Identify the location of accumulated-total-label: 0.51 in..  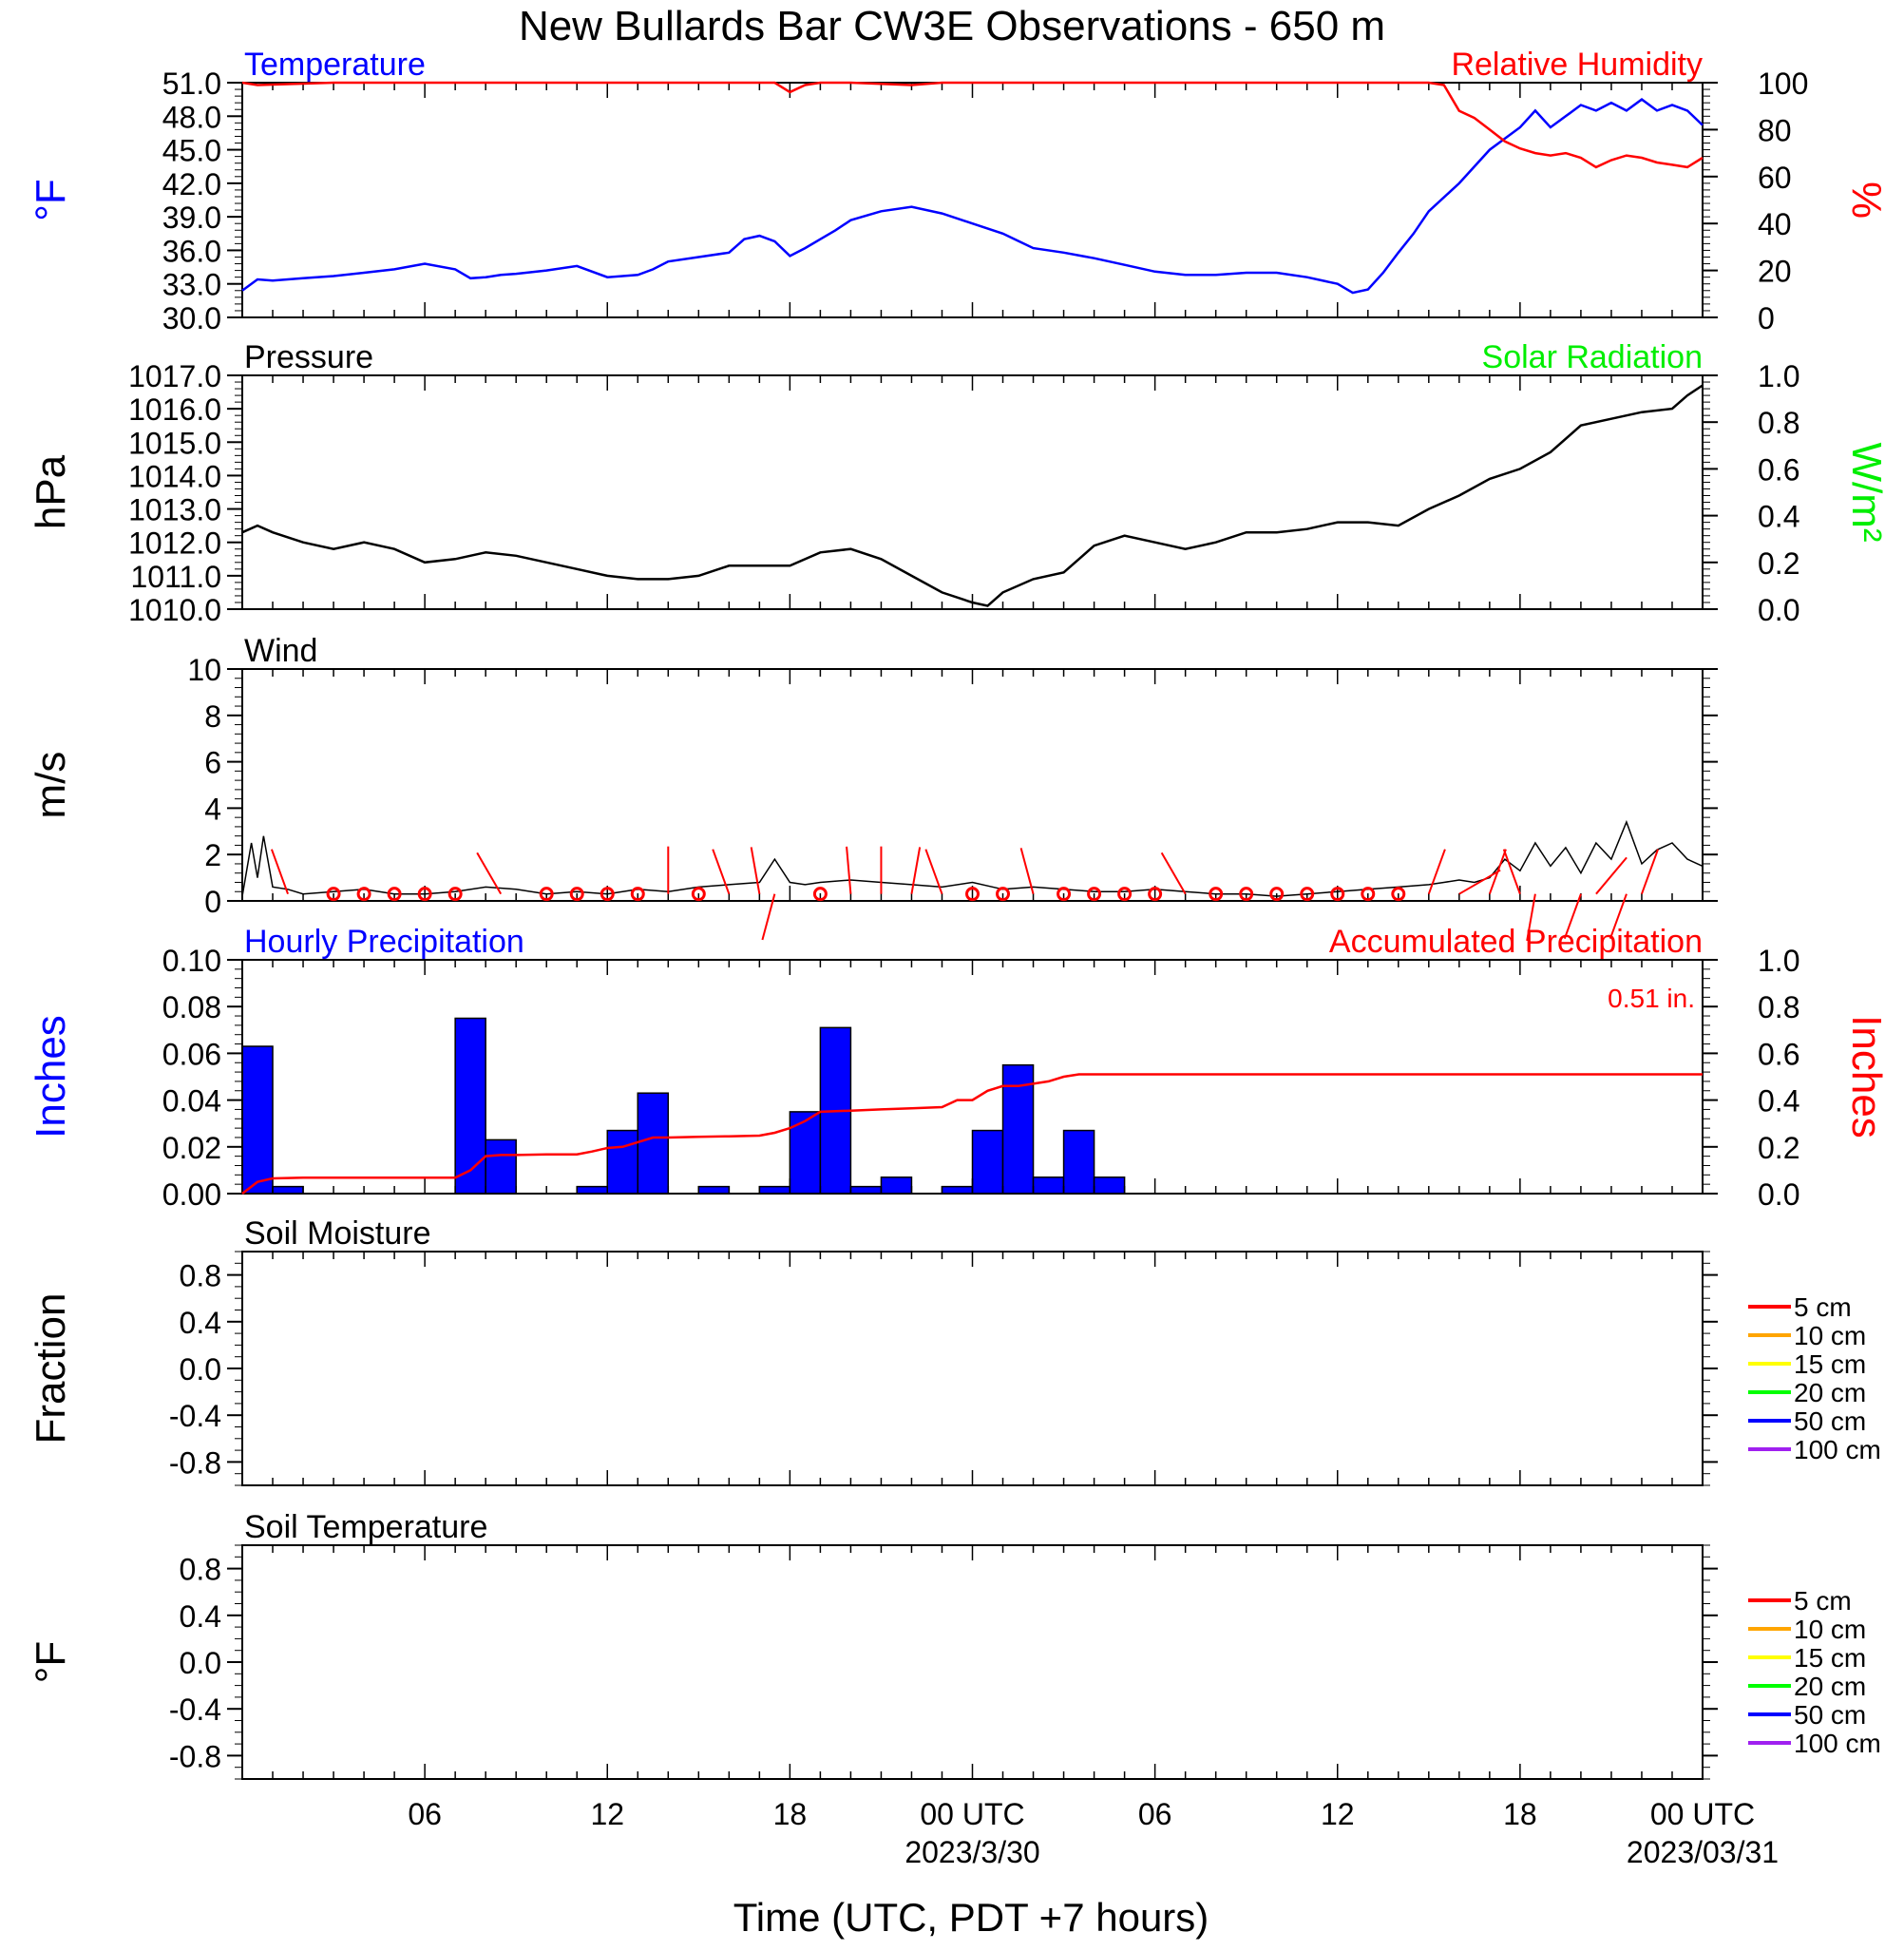
(1651, 999).